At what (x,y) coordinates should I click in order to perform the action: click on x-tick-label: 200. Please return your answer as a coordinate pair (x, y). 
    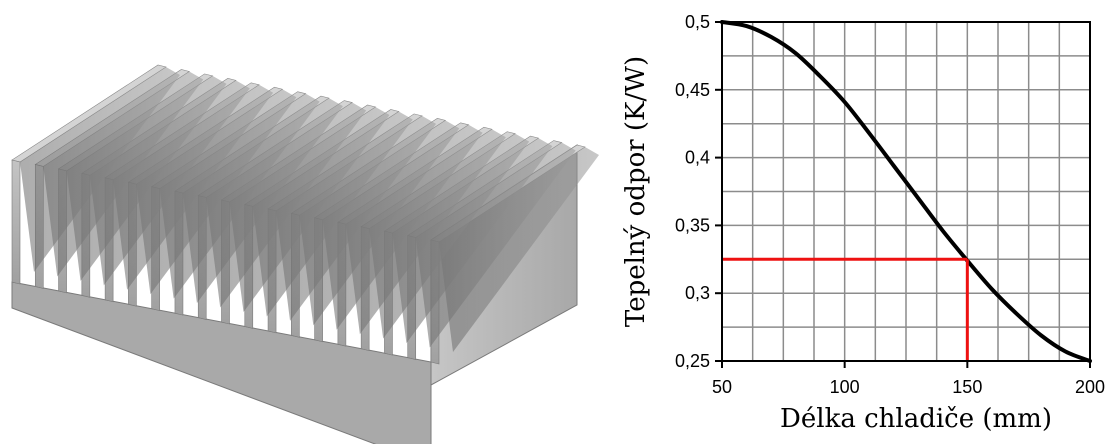
    Looking at the image, I should click on (1090, 387).